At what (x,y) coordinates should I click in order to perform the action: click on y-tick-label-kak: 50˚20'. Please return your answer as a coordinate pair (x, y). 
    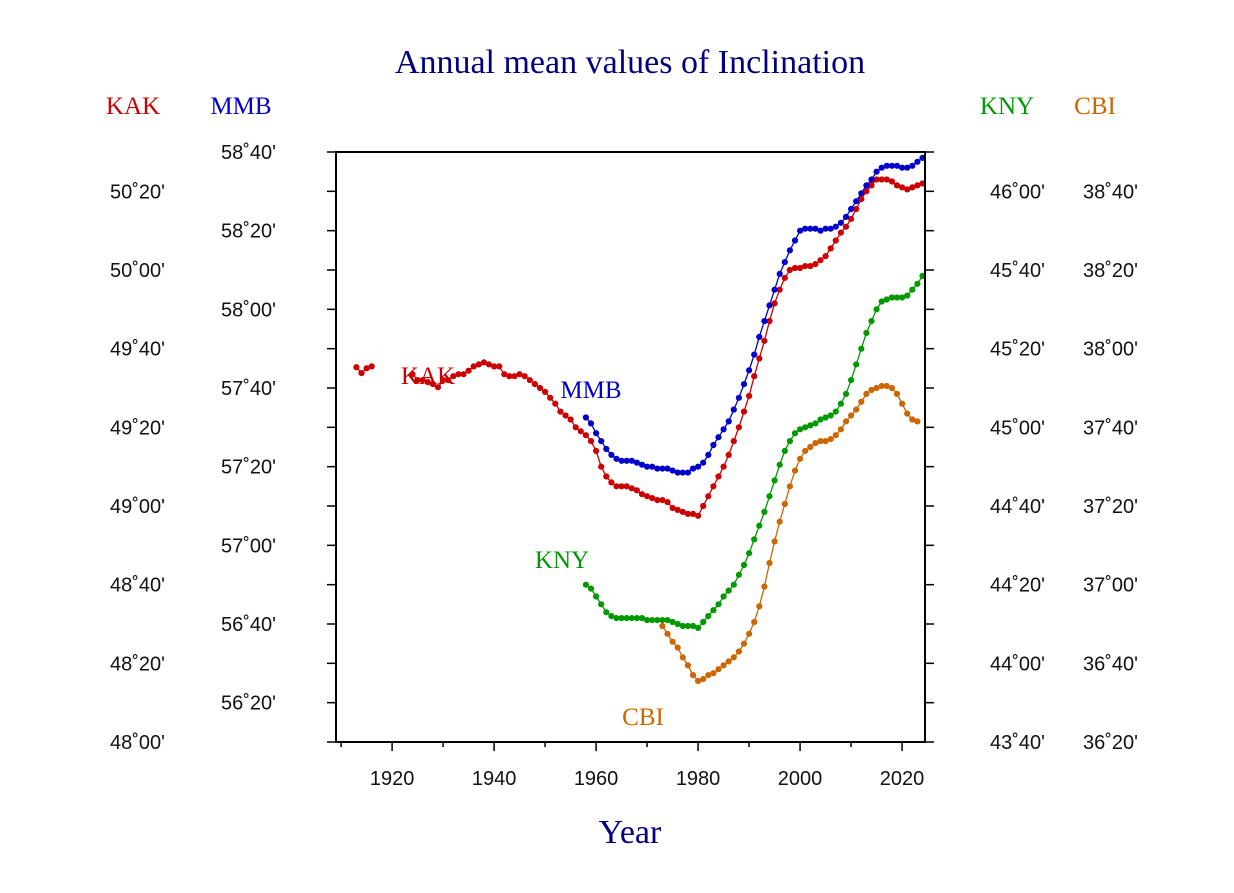
    Looking at the image, I should click on (137, 192).